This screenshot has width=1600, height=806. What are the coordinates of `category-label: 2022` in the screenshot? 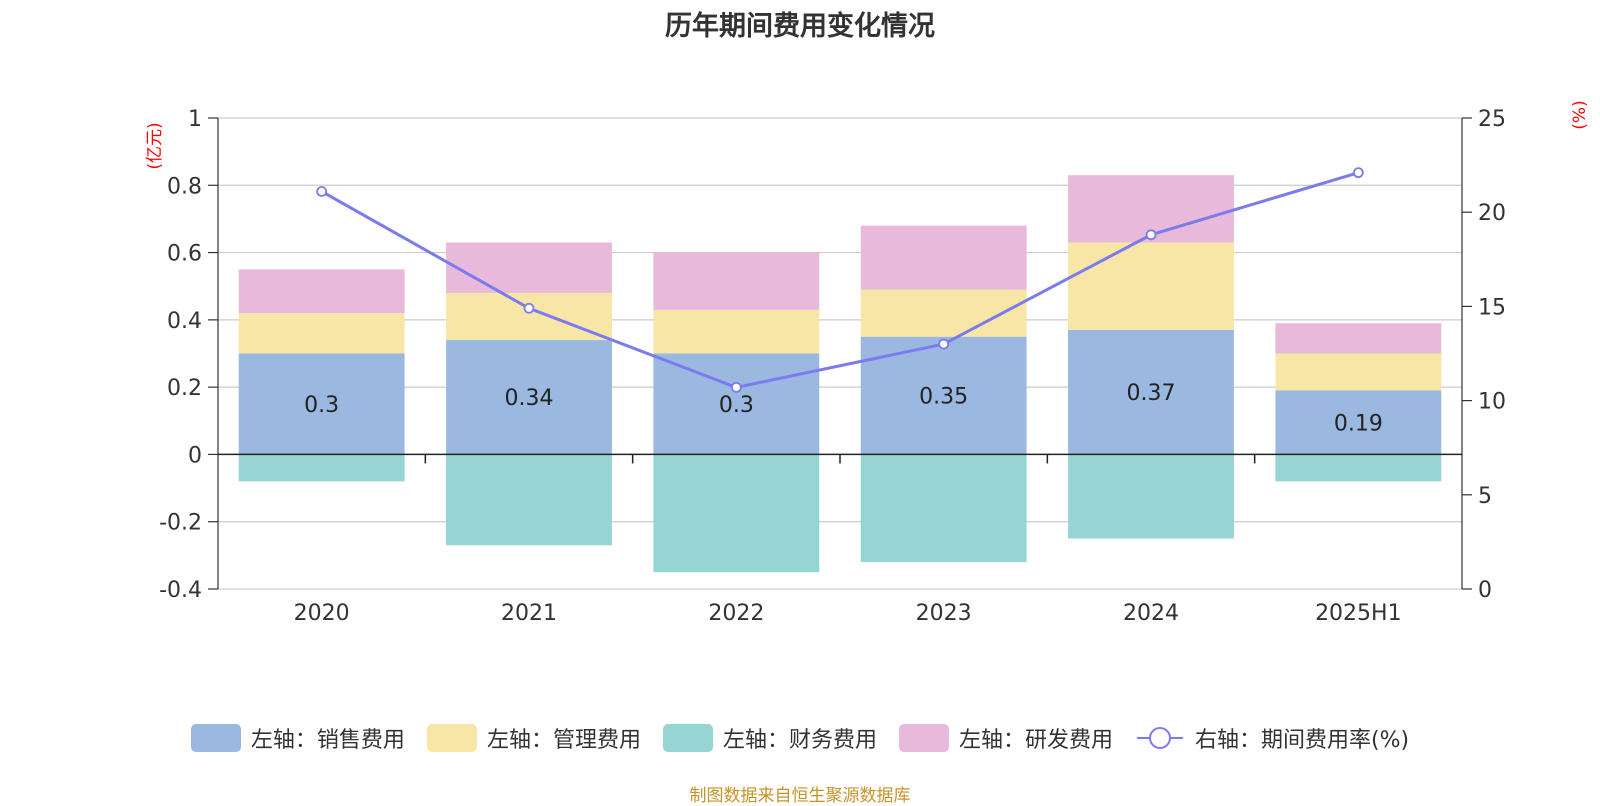 It's located at (736, 613).